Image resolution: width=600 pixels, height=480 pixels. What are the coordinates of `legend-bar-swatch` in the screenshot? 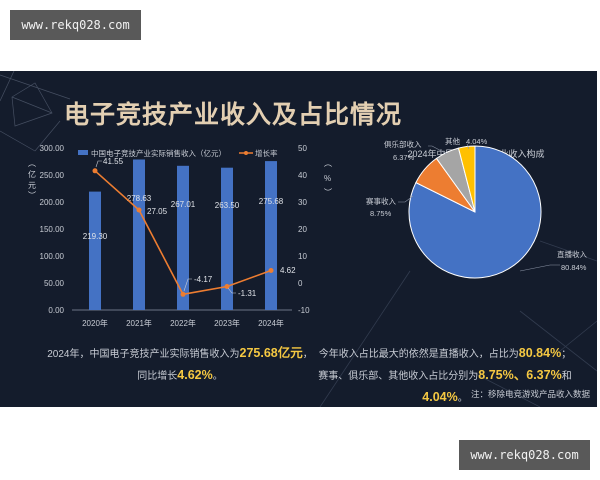 It's located at (83, 152).